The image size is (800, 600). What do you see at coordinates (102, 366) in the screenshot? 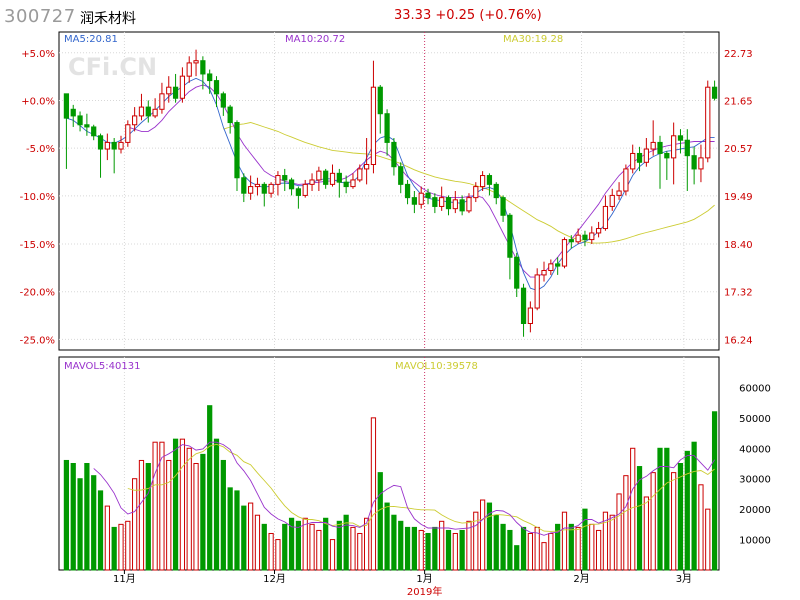
I see `mavol-legend-label: MAVOL5:40131` at bounding box center [102, 366].